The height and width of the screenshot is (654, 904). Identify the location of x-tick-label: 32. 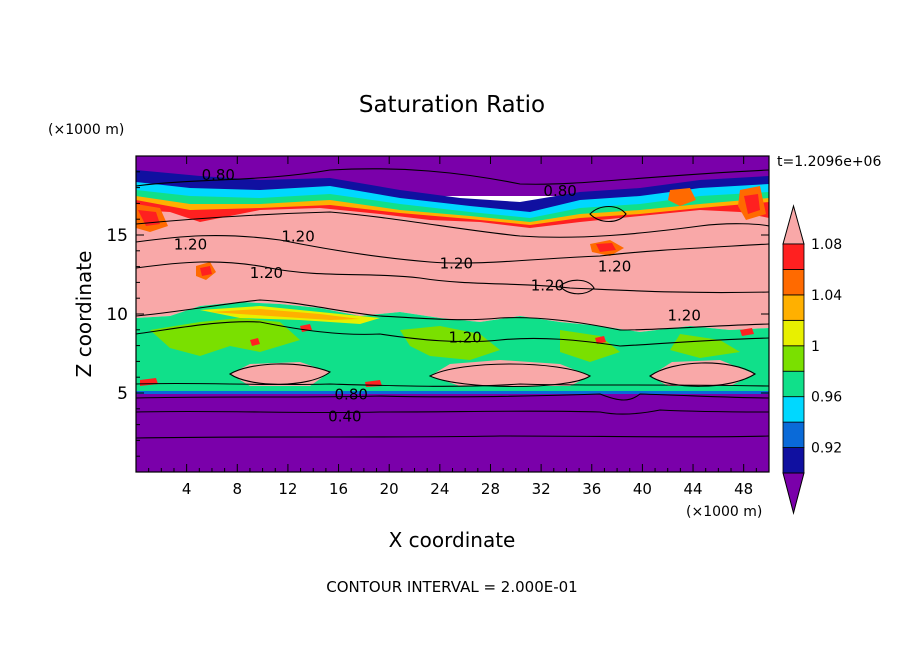
(541, 489).